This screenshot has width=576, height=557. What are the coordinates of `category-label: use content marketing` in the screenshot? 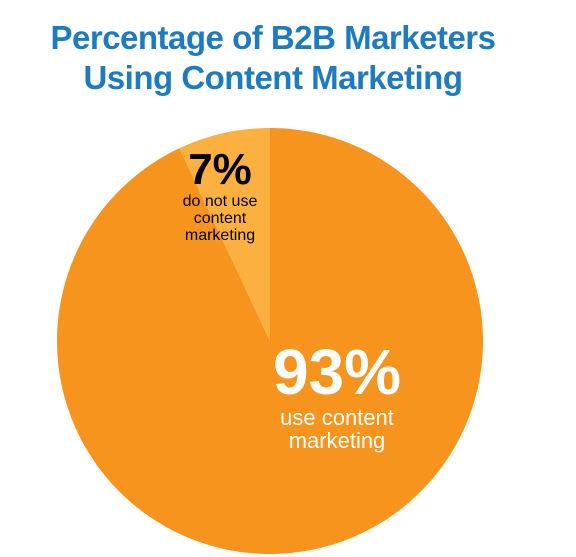 It's located at (337, 429).